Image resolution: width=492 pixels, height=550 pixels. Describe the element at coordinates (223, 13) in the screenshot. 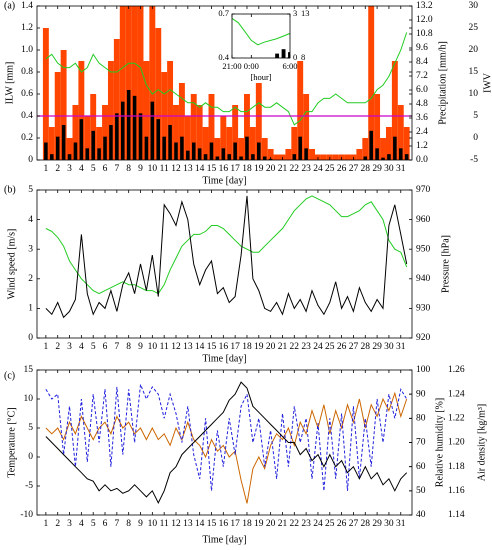

I see `y-tick-label: 0.7` at that location.